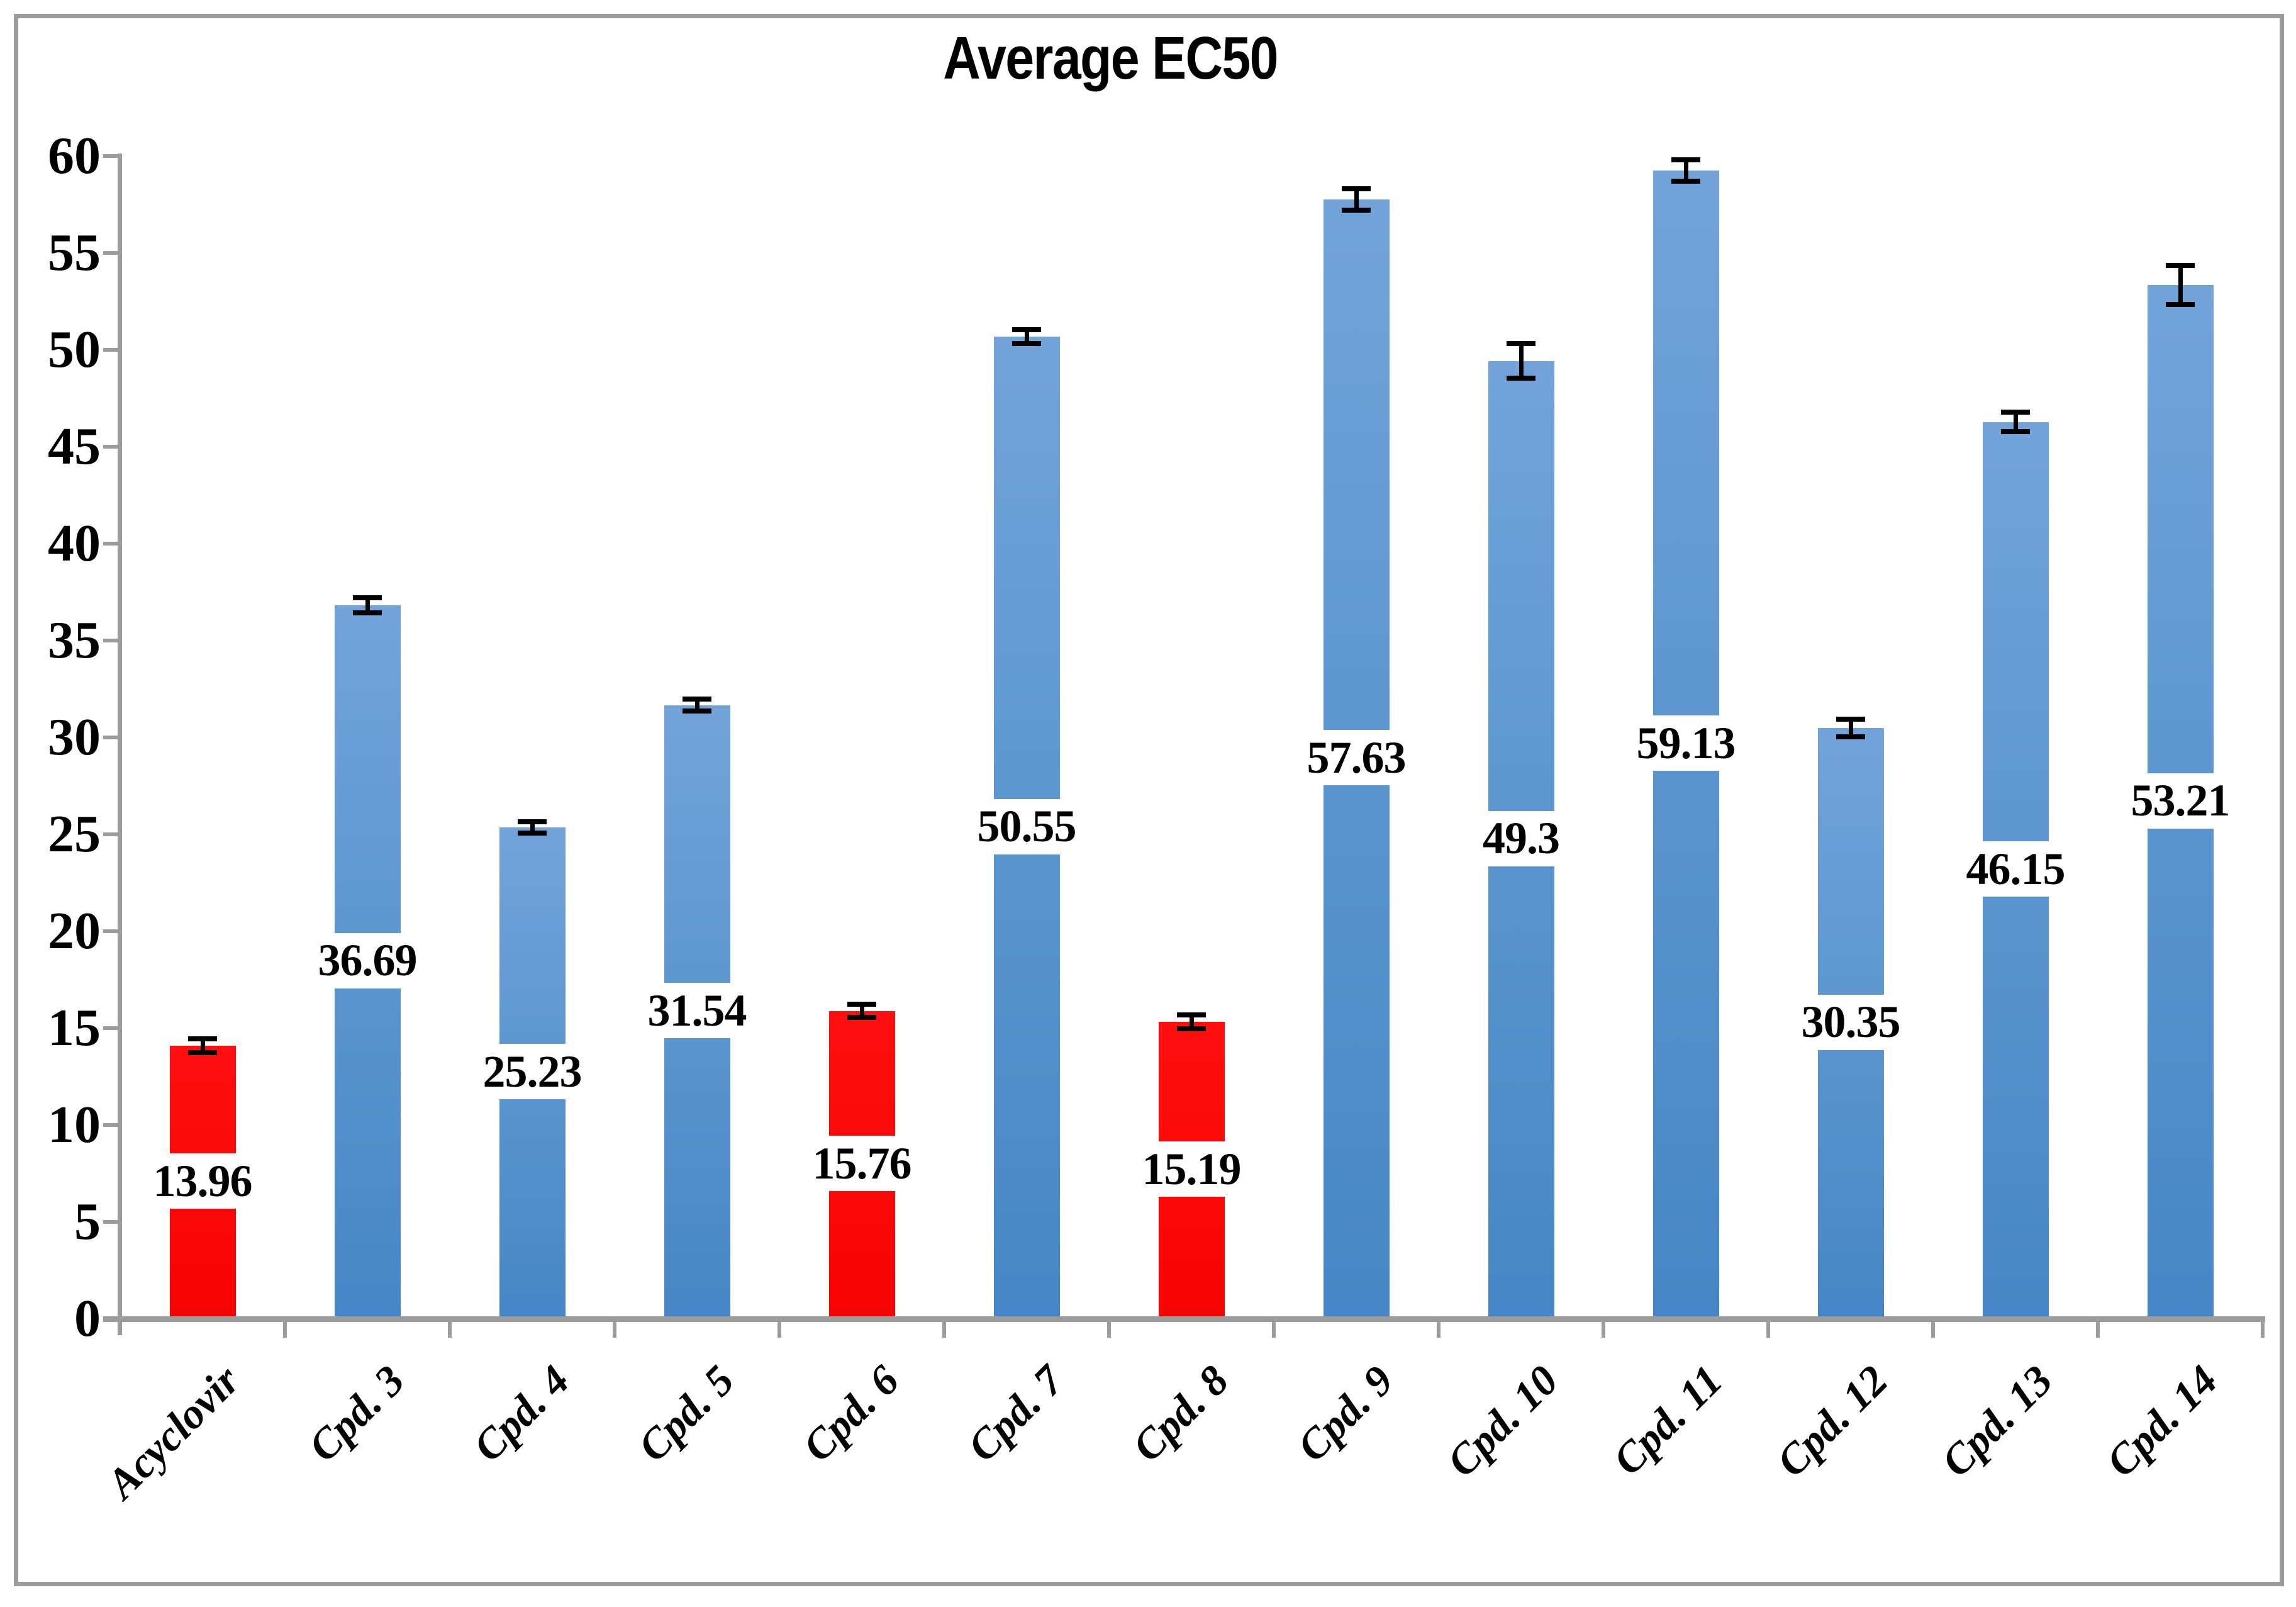  I want to click on y-axis-tick-label: 0, so click(87, 1318).